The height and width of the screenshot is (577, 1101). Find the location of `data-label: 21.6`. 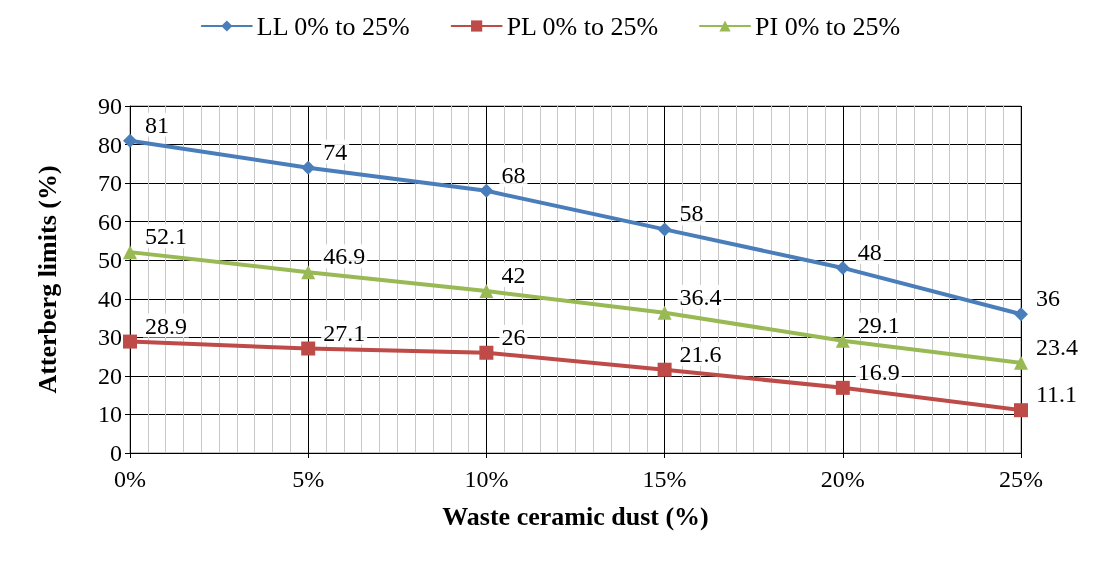

data-label: 21.6 is located at coordinates (700, 353).